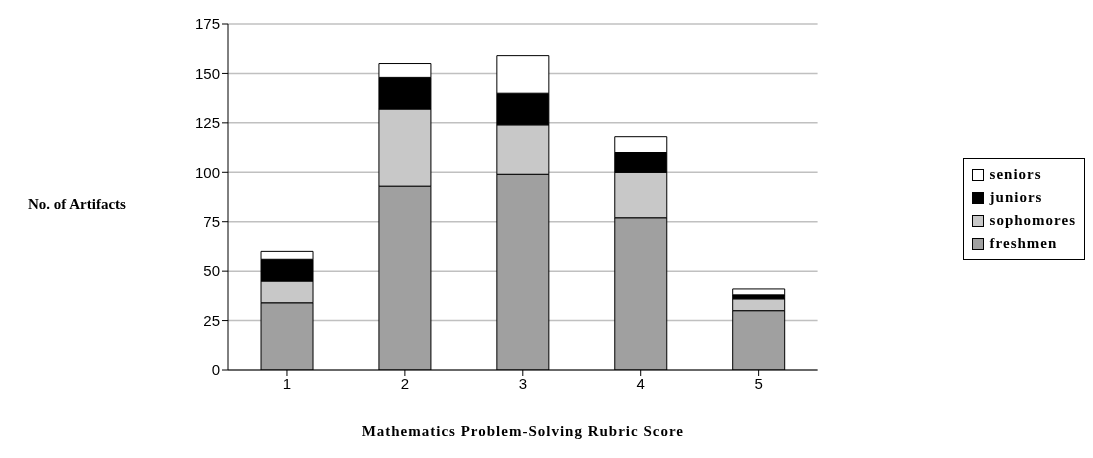 The image size is (1093, 458). Describe the element at coordinates (1032, 220) in the screenshot. I see `legend-label: sophomores` at that location.